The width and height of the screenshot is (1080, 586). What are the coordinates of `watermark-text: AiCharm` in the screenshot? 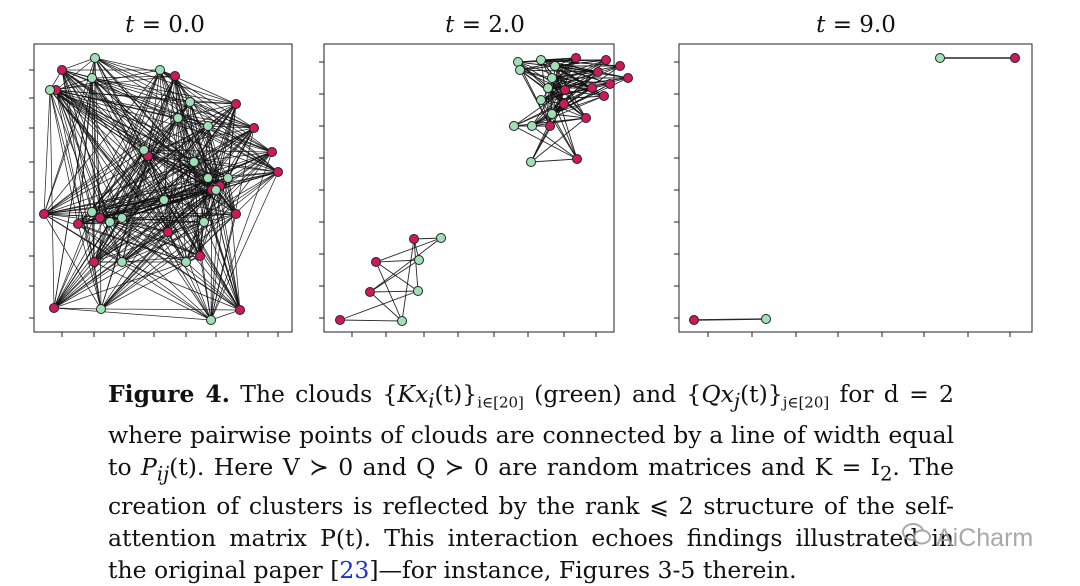 It's located at (985, 538).